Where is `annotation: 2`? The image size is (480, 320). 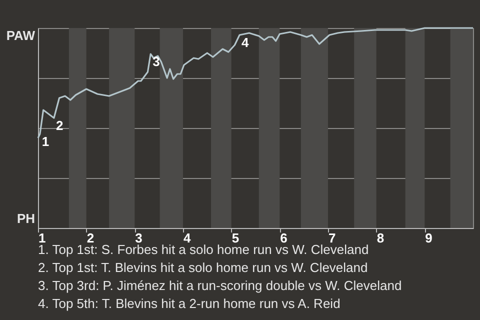
annotation: 2 is located at coordinates (60, 125).